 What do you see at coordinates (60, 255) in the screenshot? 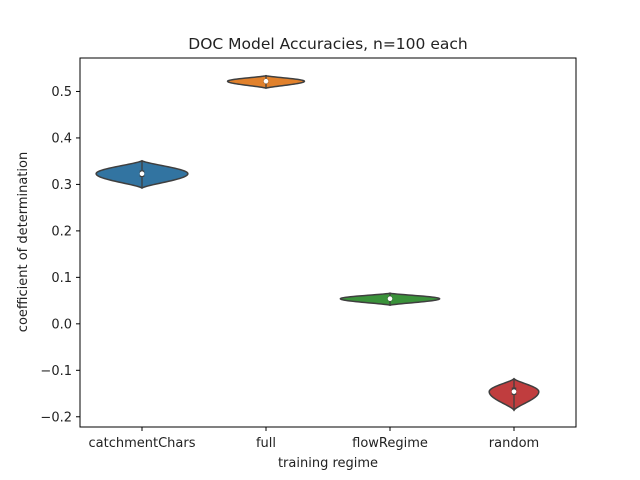
I see `y-axis: −0.2 −0.1 0.0 0.1 0.2 0.3 0.4 0.5` at bounding box center [60, 255].